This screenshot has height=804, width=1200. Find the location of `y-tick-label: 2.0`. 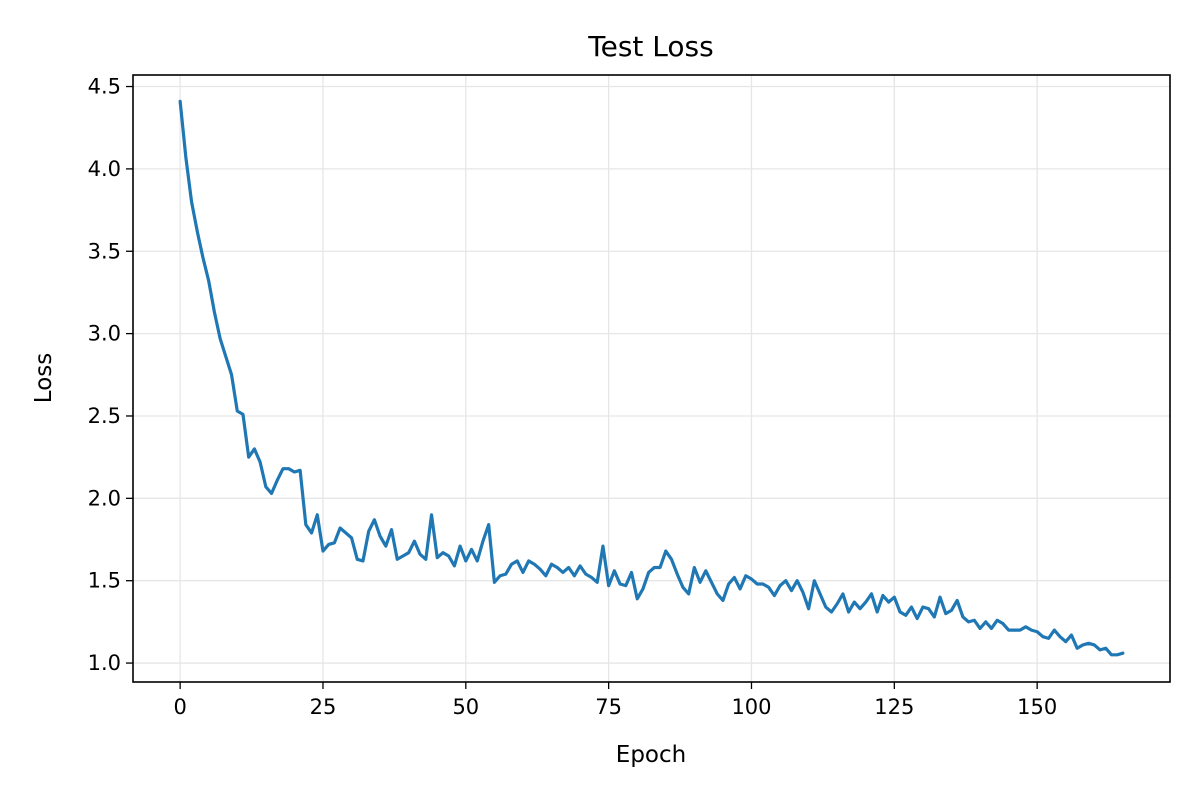

y-tick-label: 2.0 is located at coordinates (104, 498).